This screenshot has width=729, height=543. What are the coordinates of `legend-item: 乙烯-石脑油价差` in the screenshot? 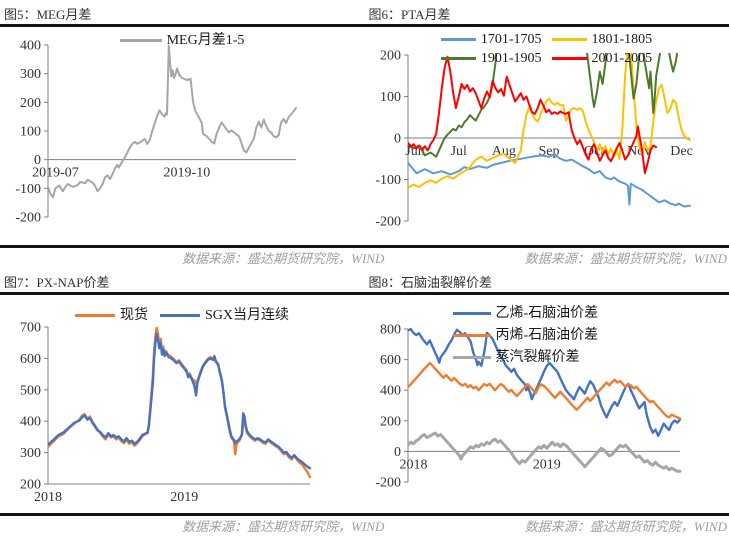 It's located at (525, 313).